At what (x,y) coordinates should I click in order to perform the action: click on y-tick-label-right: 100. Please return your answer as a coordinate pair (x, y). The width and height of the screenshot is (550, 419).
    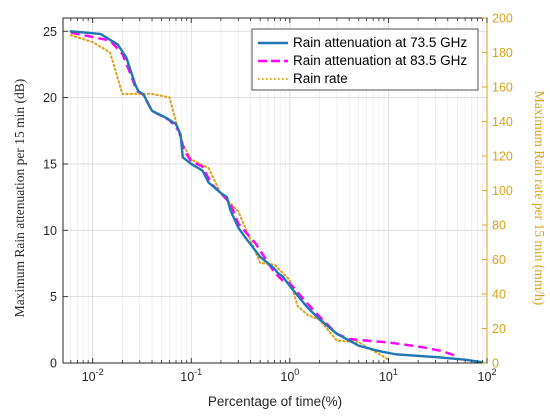
    Looking at the image, I should click on (502, 191).